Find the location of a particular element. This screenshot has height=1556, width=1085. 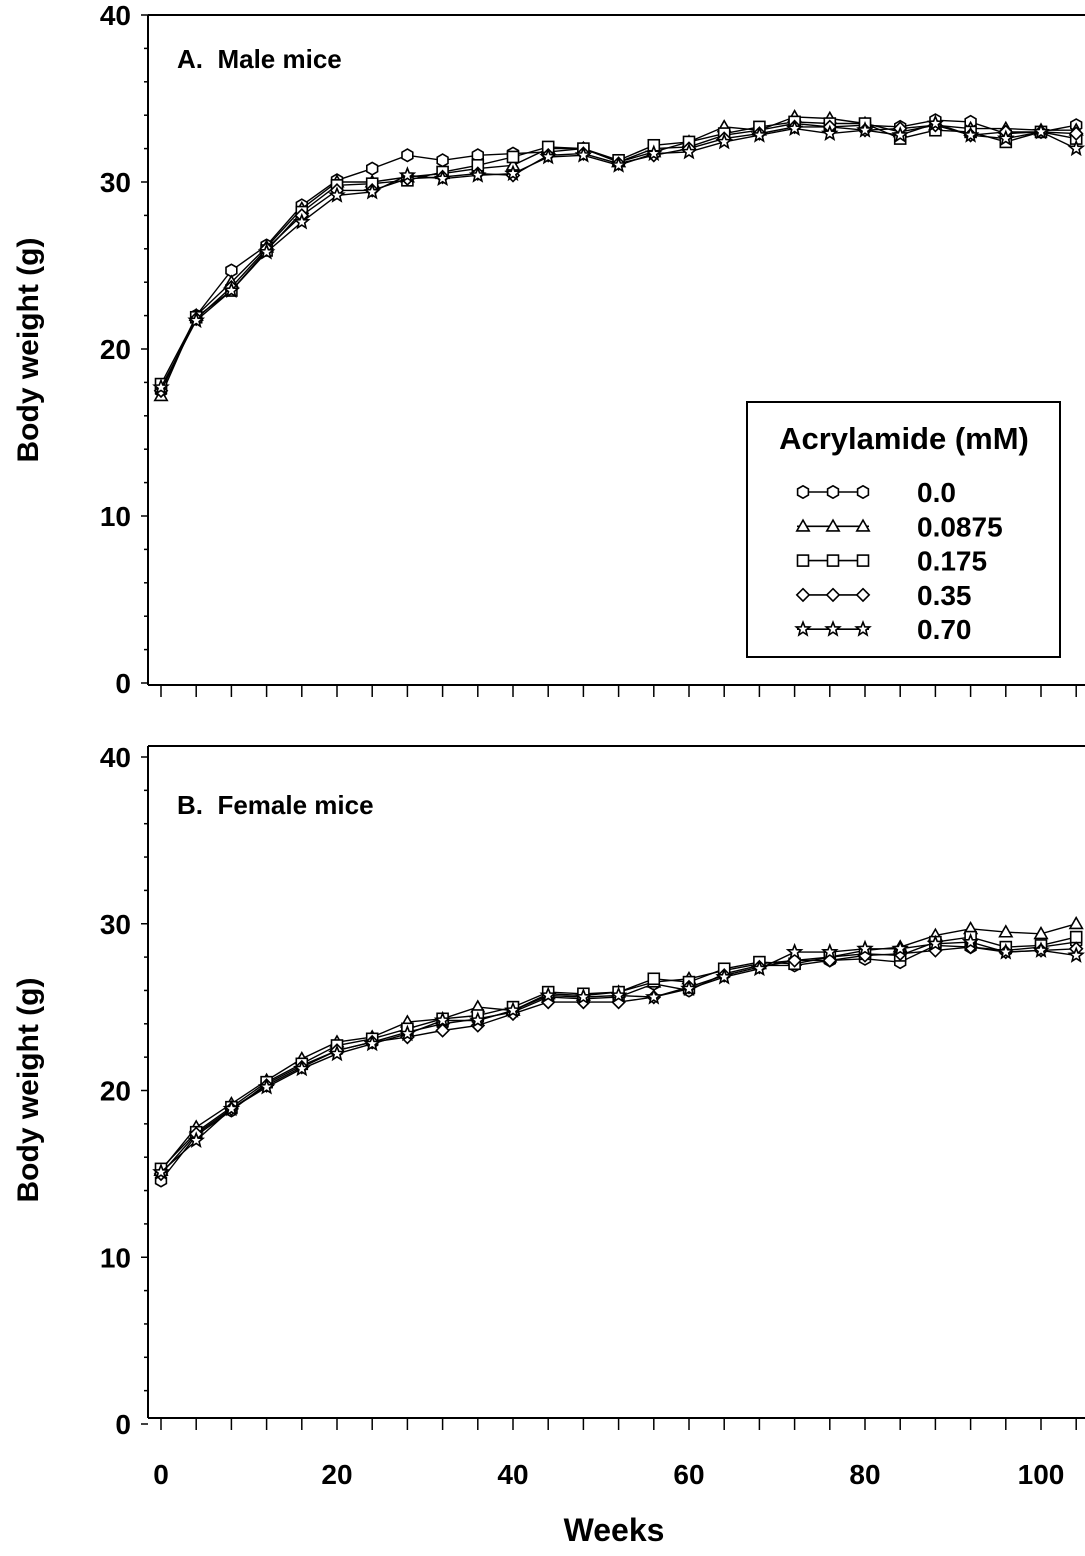

series-0.70 is located at coordinates (618, 1056).